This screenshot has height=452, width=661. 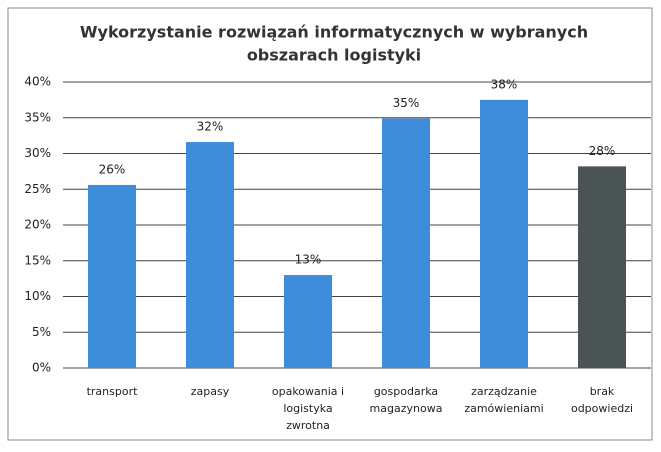 I want to click on x-tick-label: zapasy, so click(x=210, y=391).